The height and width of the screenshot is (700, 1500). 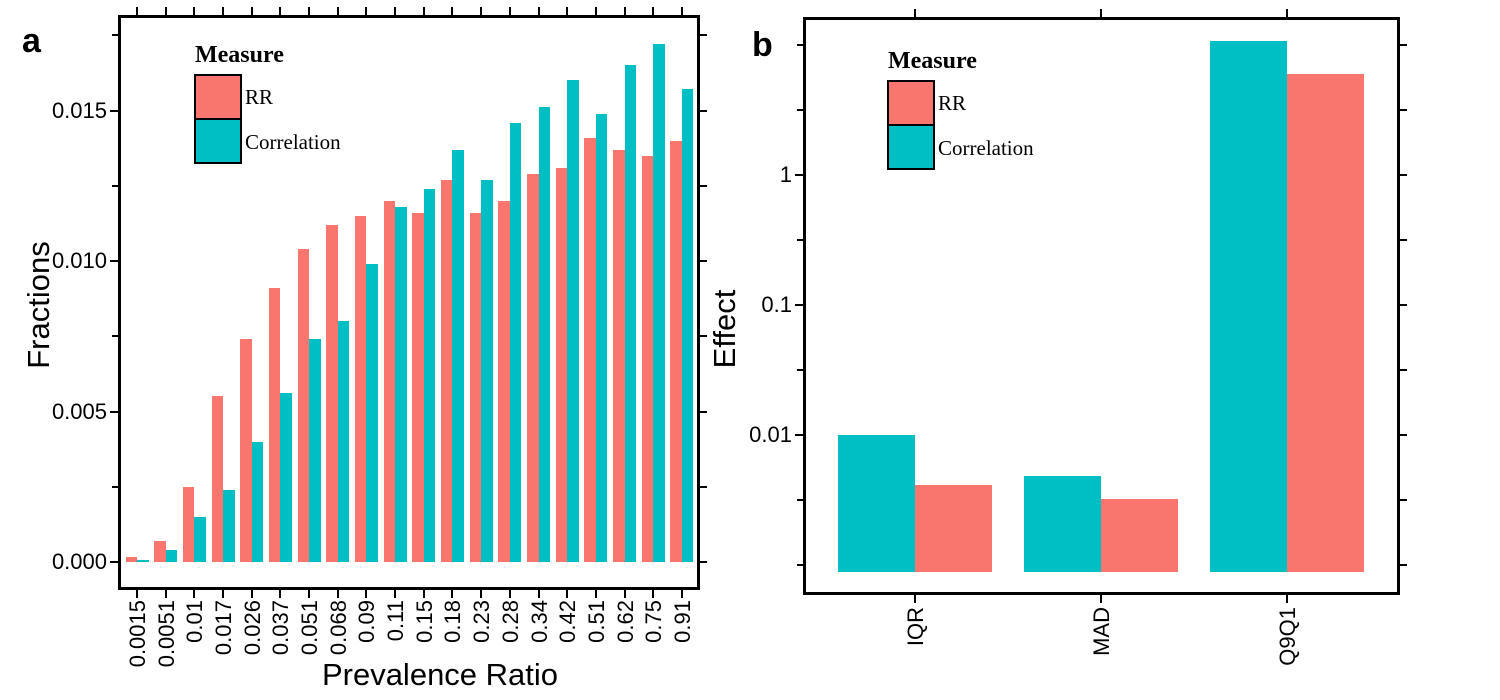 What do you see at coordinates (171, 555) in the screenshot?
I see `bar-a-0.0051-Correlation` at bounding box center [171, 555].